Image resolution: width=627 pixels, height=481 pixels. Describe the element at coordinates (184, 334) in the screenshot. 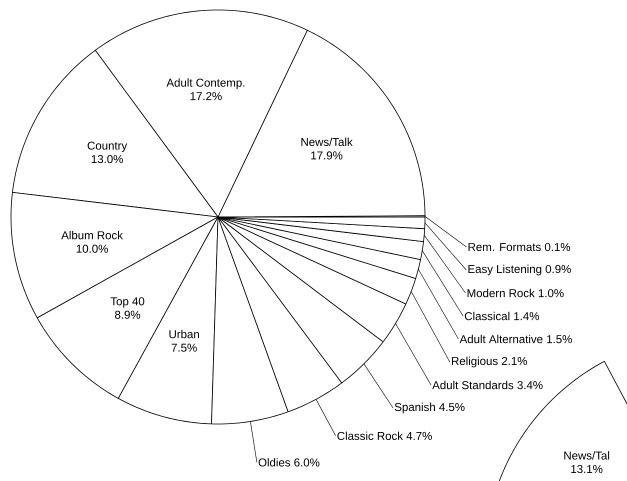

I see `slice-label: Urban` at that location.